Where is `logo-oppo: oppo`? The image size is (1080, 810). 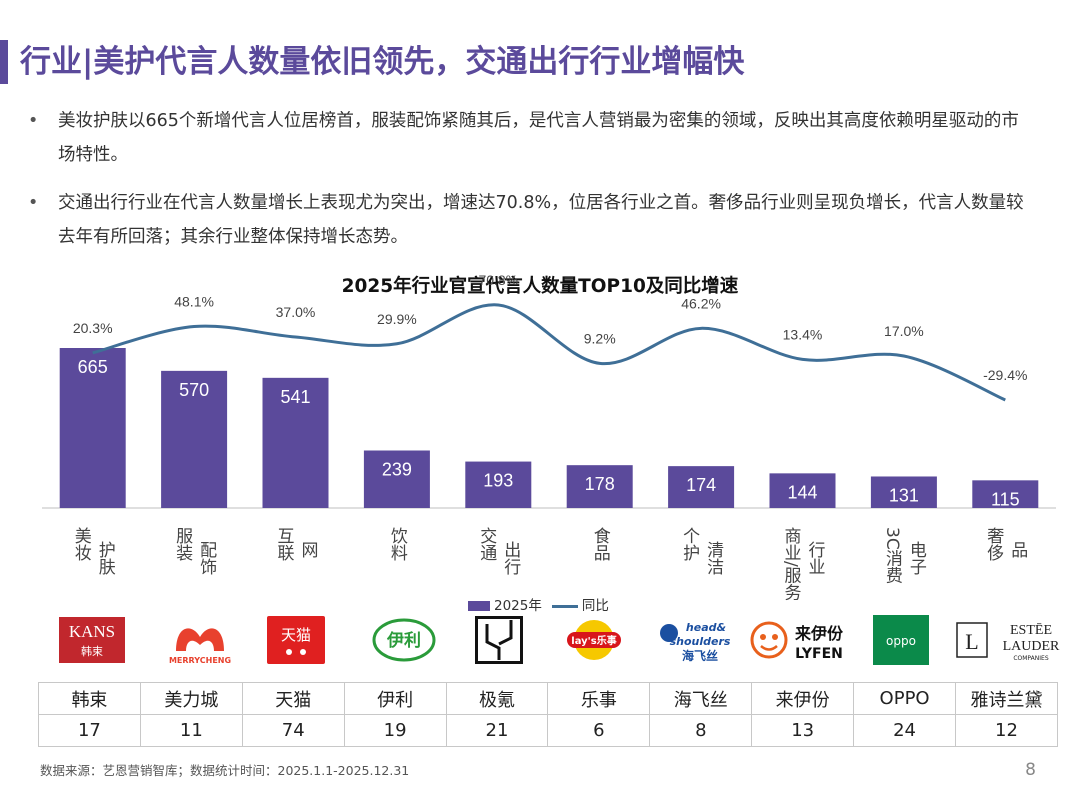 logo-oppo: oppo is located at coordinates (901, 640).